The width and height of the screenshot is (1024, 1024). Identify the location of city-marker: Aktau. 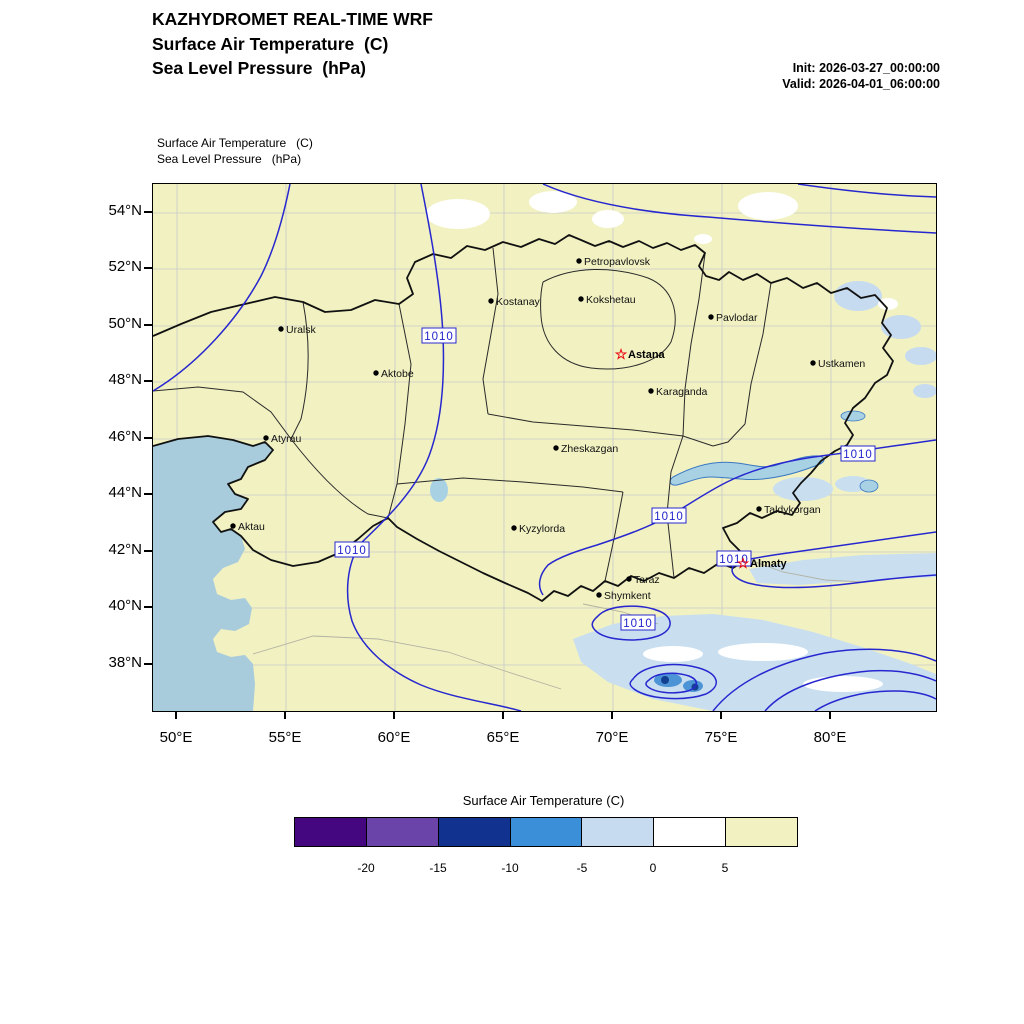
(247, 527).